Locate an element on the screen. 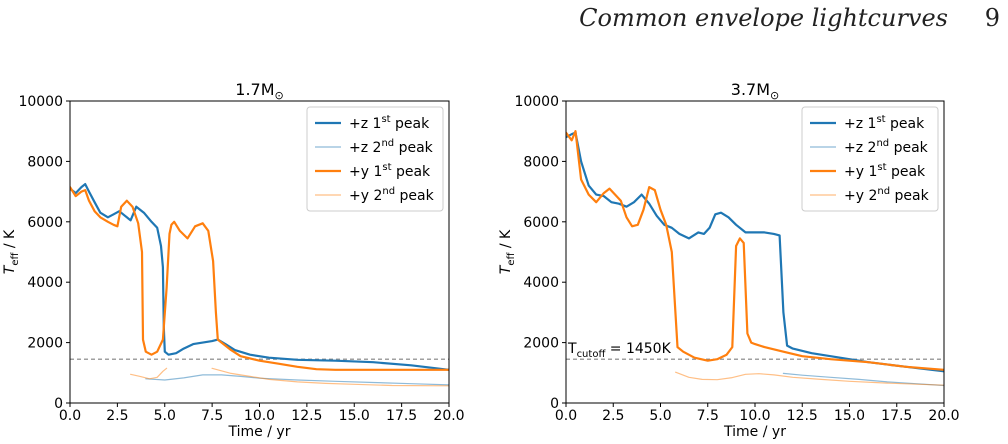 This screenshot has width=1008, height=444. panel-title: 3.7M⊙ is located at coordinates (755, 91).